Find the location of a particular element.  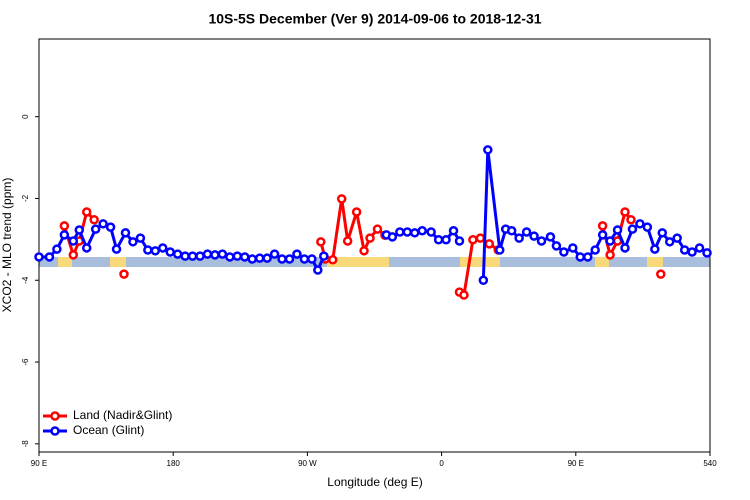

y-tick-label: -2 is located at coordinates (25, 198).